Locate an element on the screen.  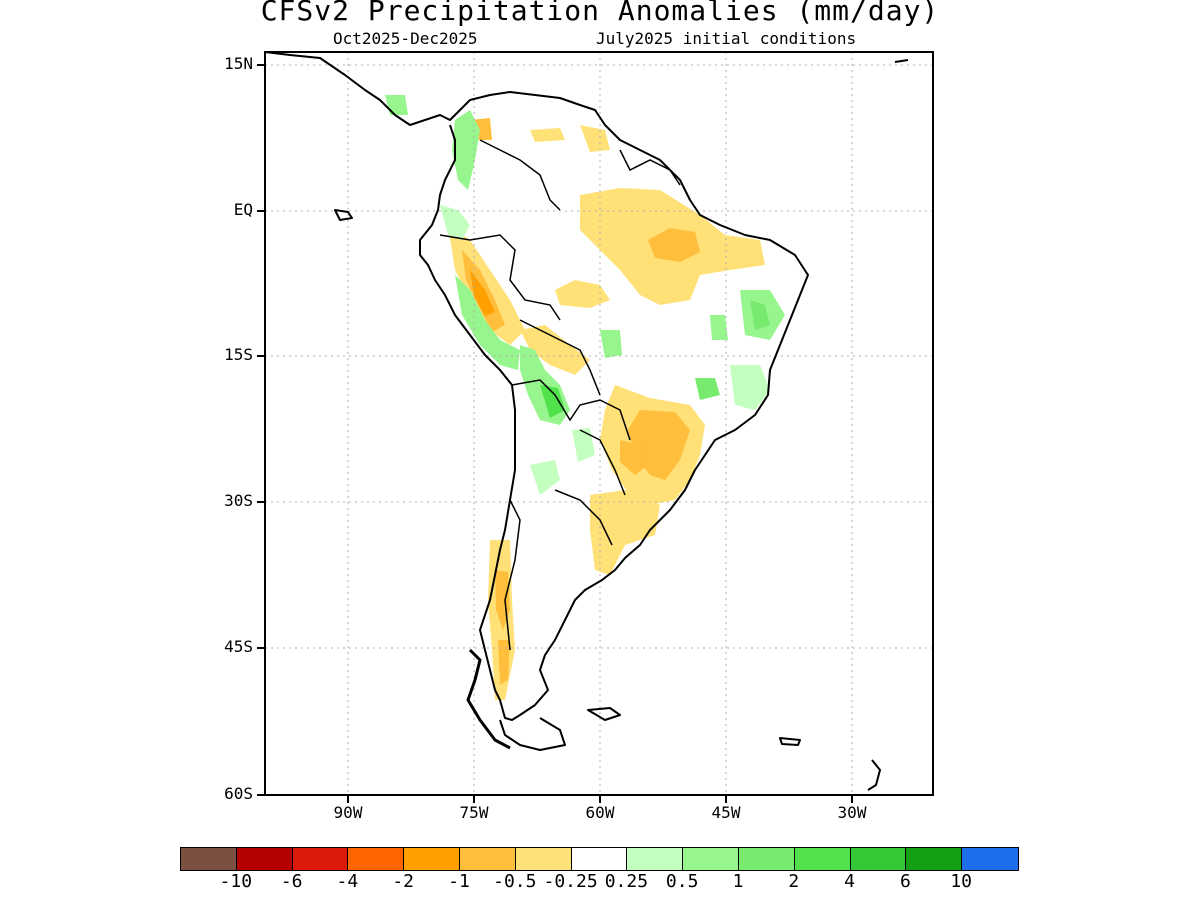
colorbar-label: -10 is located at coordinates (236, 881).